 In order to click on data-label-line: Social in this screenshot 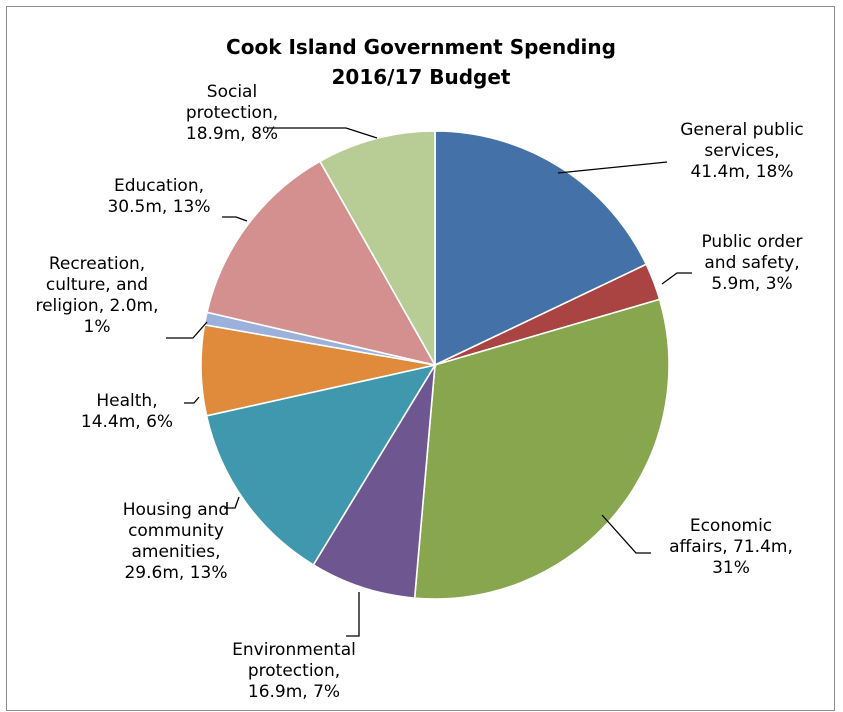, I will do `click(232, 92)`.